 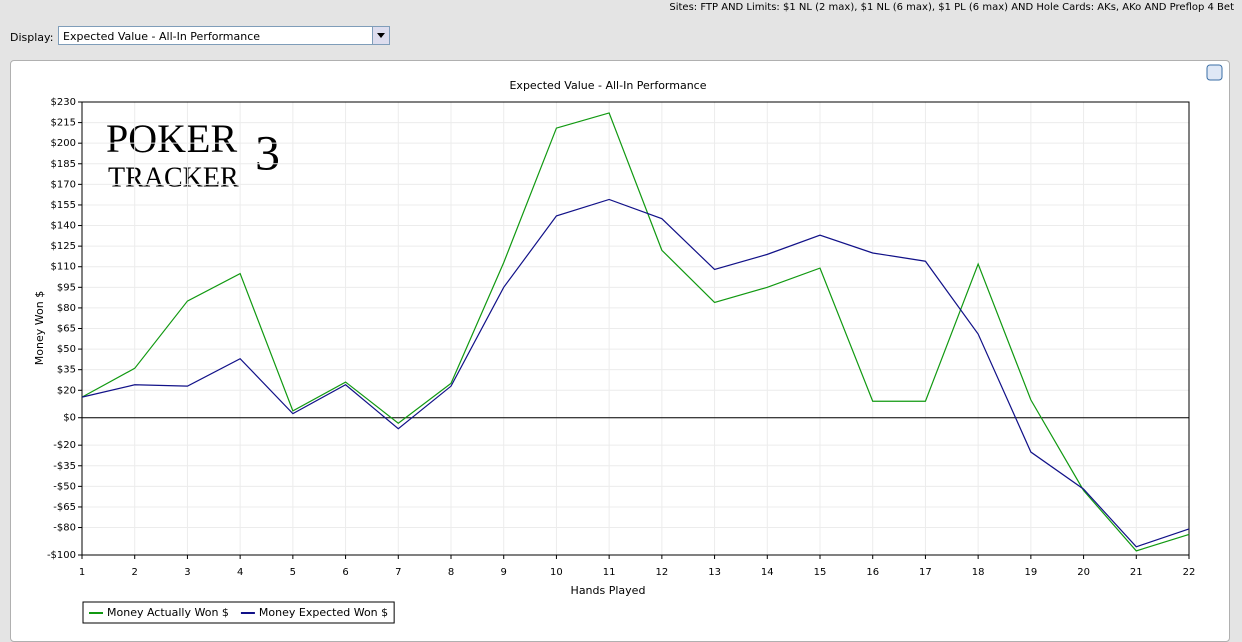 What do you see at coordinates (187, 572) in the screenshot?
I see `x-tick-label: 3` at bounding box center [187, 572].